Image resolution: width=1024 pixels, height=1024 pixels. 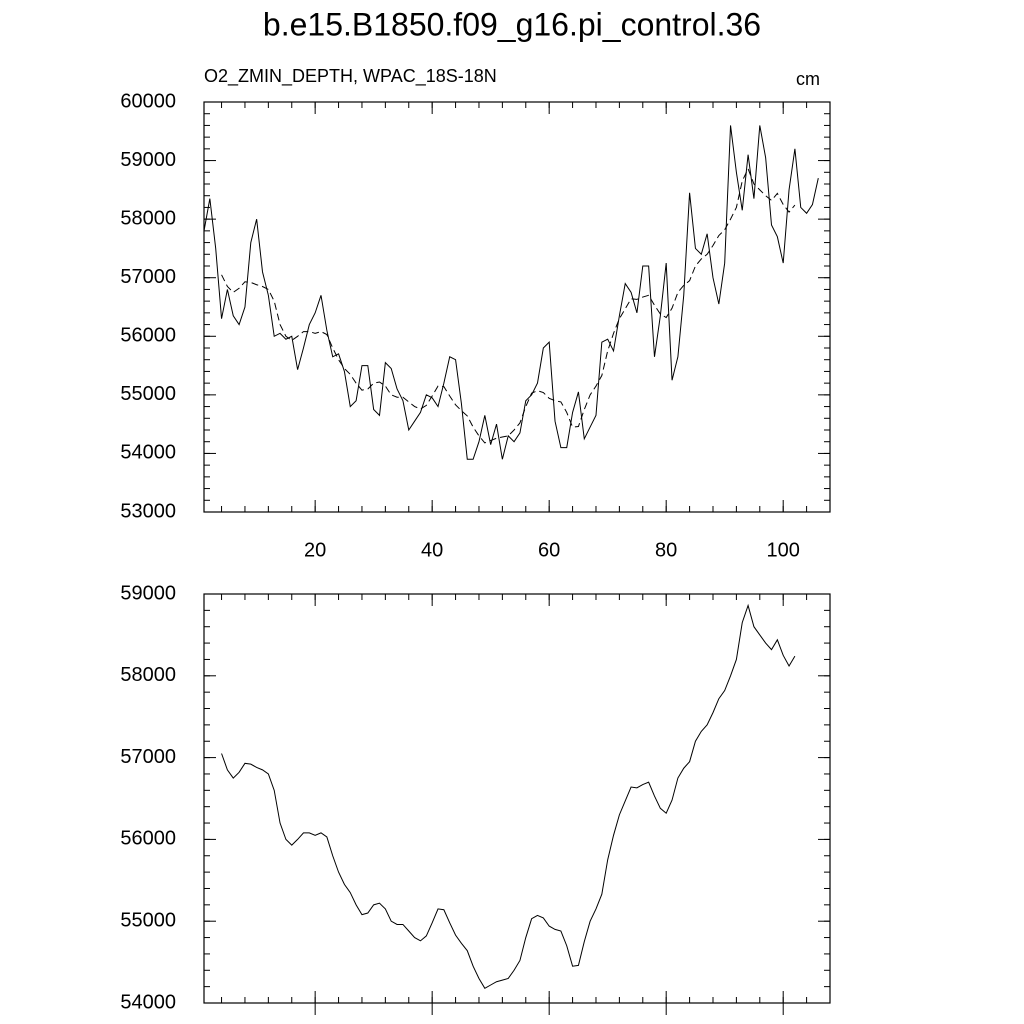 What do you see at coordinates (808, 79) in the screenshot?
I see `units: cm` at bounding box center [808, 79].